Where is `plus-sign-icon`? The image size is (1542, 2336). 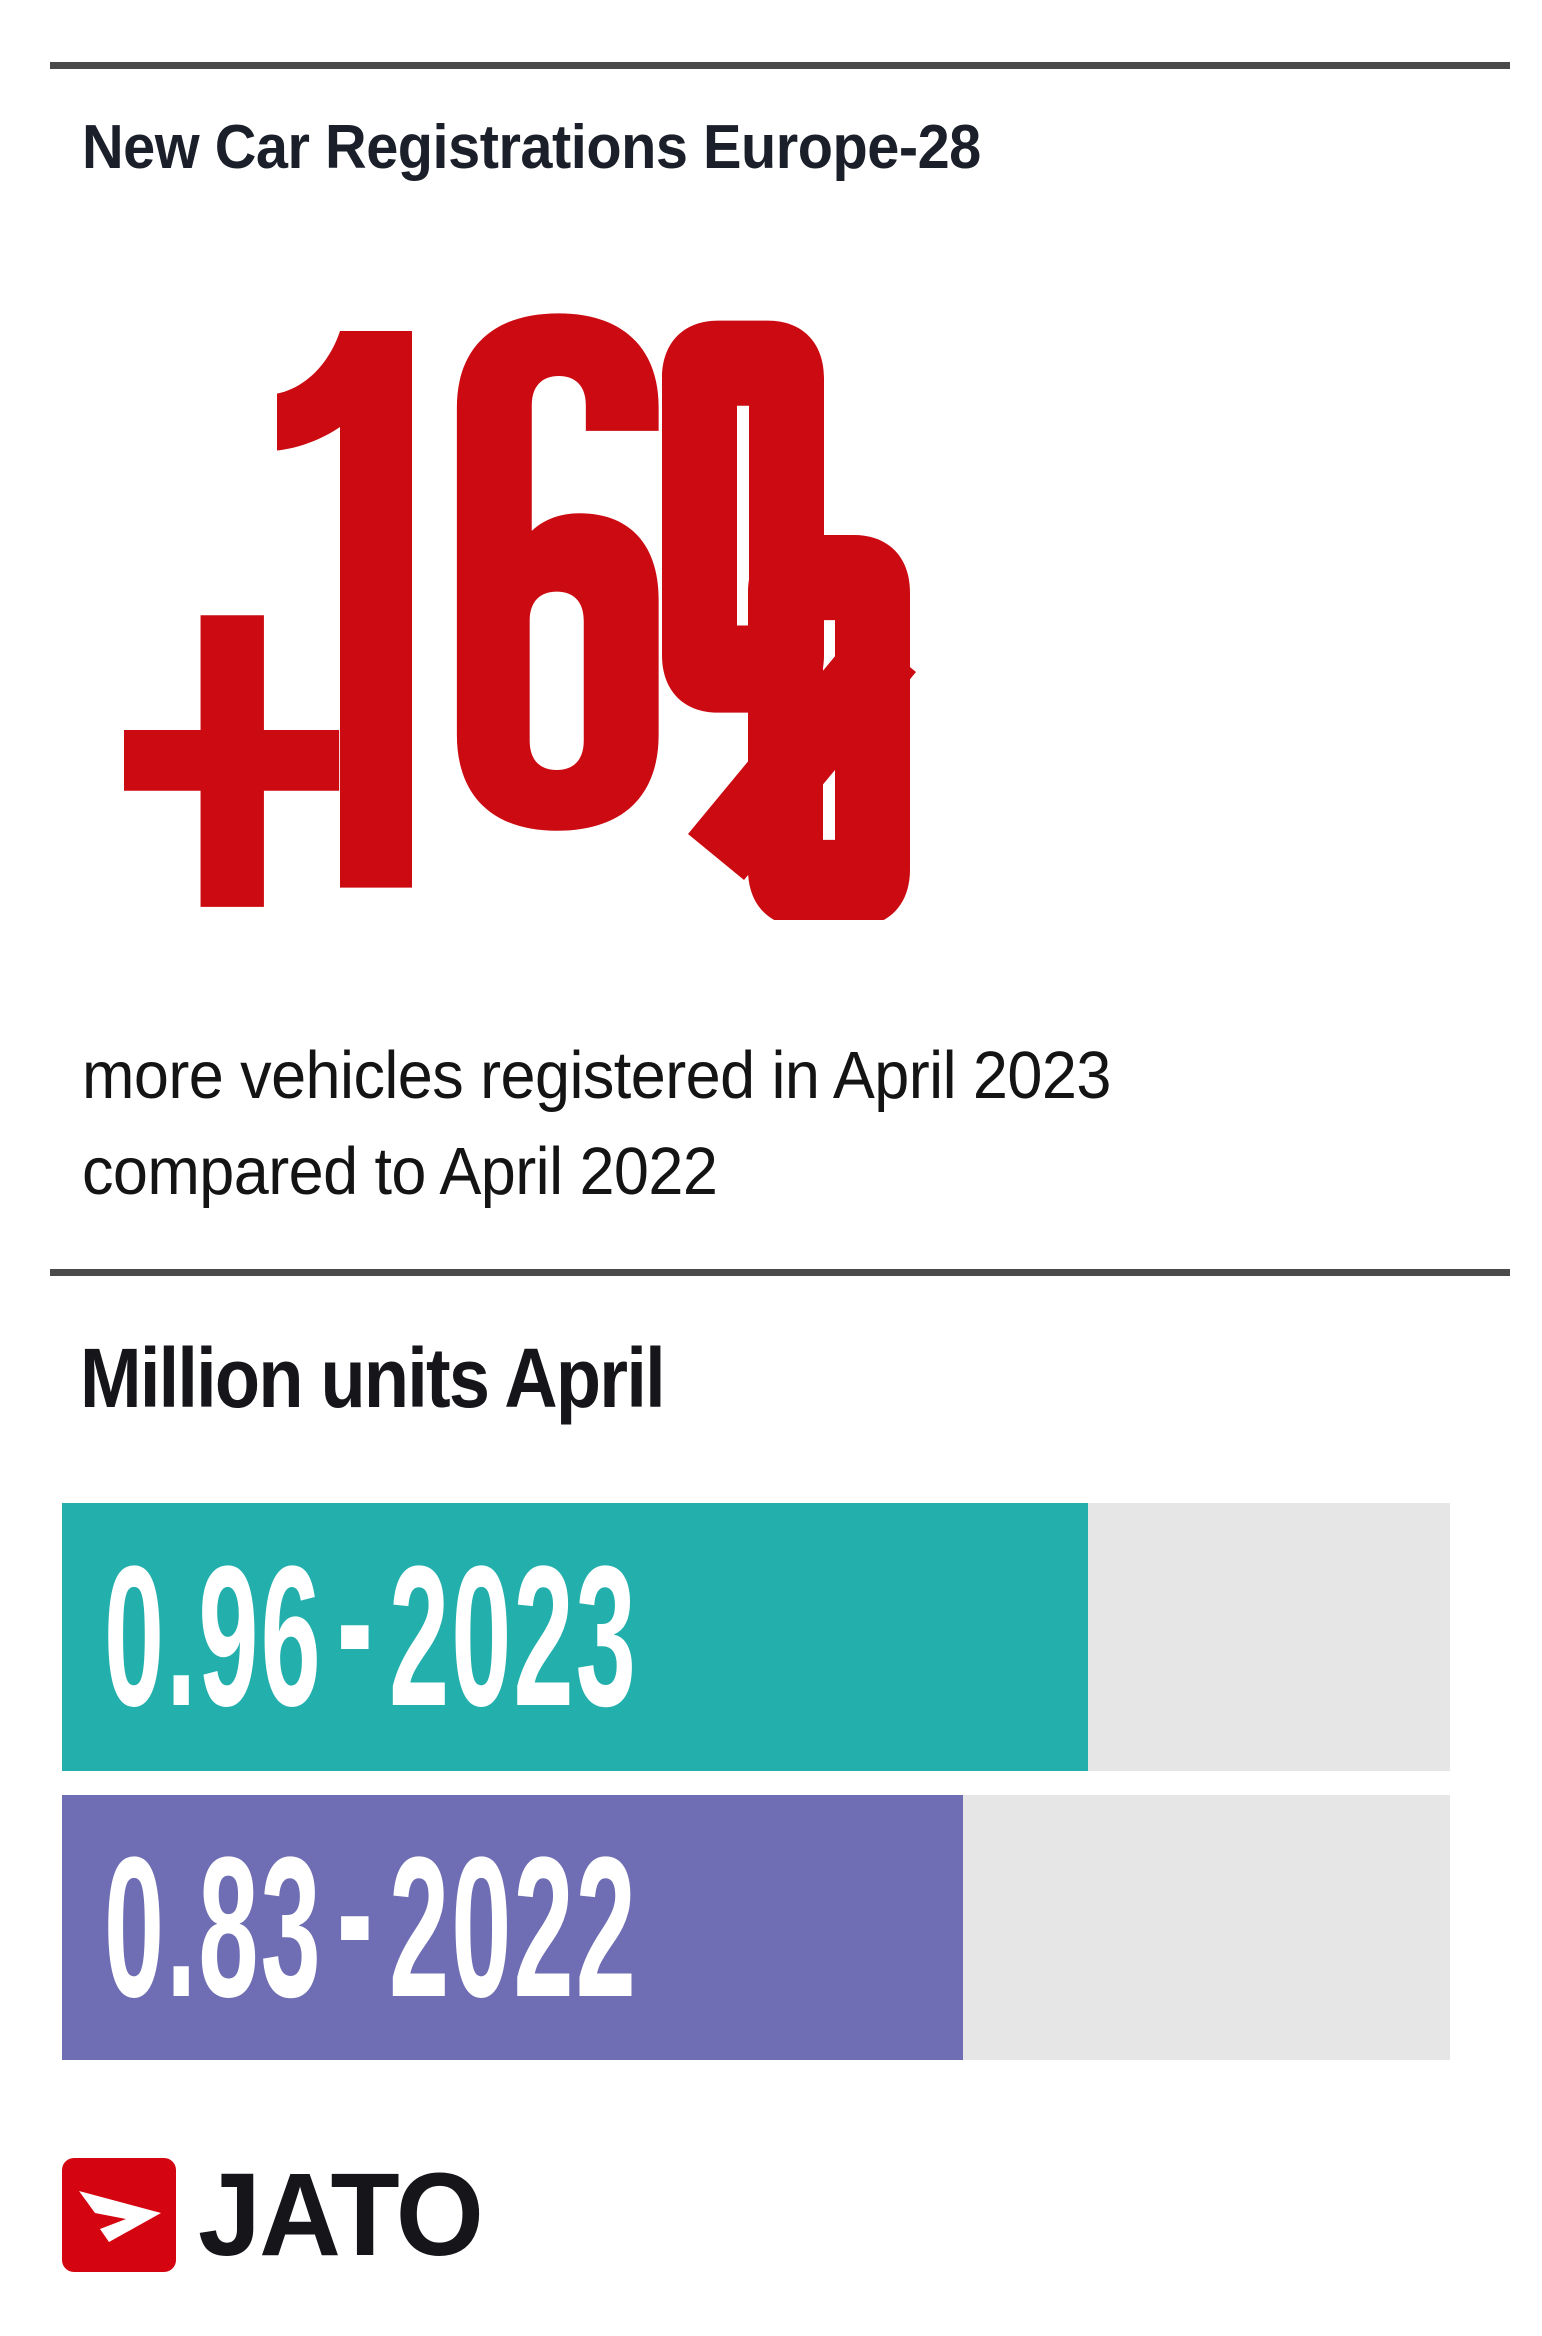 plus-sign-icon is located at coordinates (232, 761).